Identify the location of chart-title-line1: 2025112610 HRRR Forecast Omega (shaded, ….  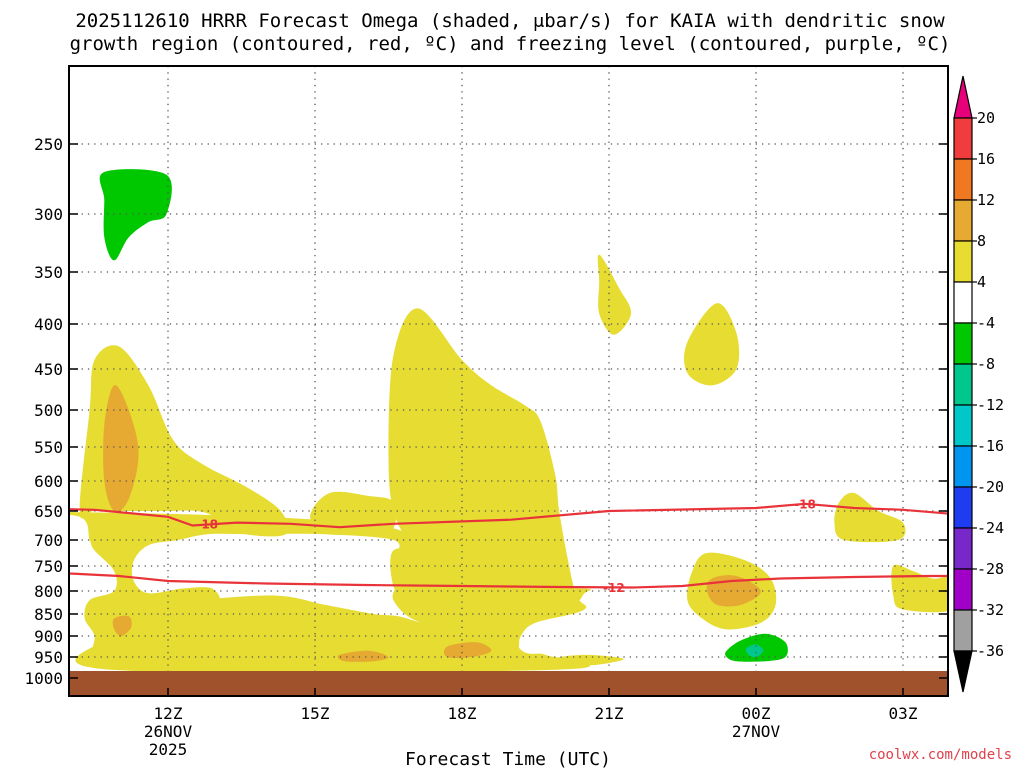
(510, 21).